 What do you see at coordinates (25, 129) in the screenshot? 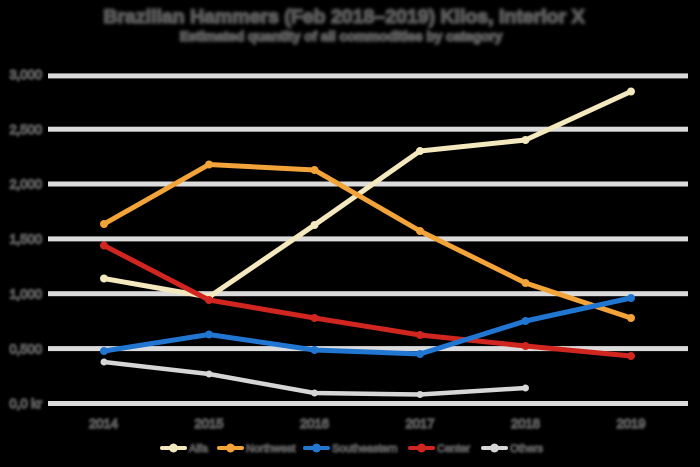
I see `svg-text: 2,500` at bounding box center [25, 129].